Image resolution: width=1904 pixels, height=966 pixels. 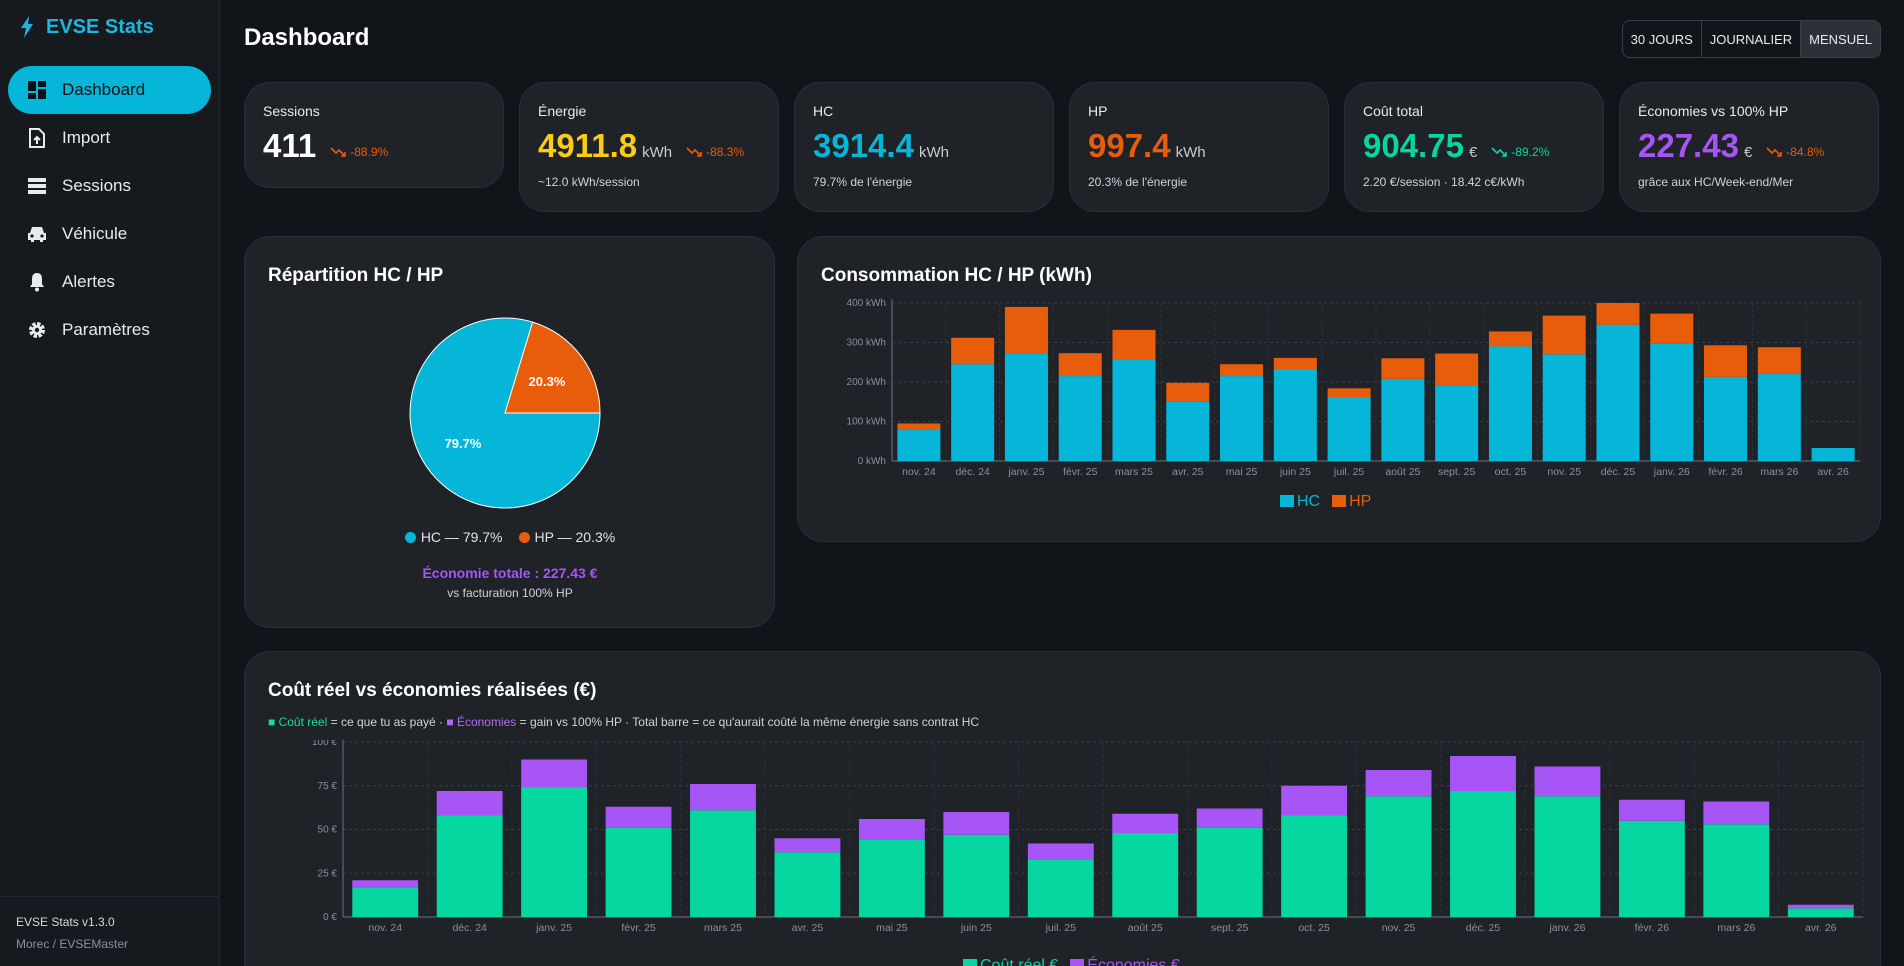 What do you see at coordinates (566, 537) in the screenshot?
I see `pie-legend-hp: HP — 20.3%` at bounding box center [566, 537].